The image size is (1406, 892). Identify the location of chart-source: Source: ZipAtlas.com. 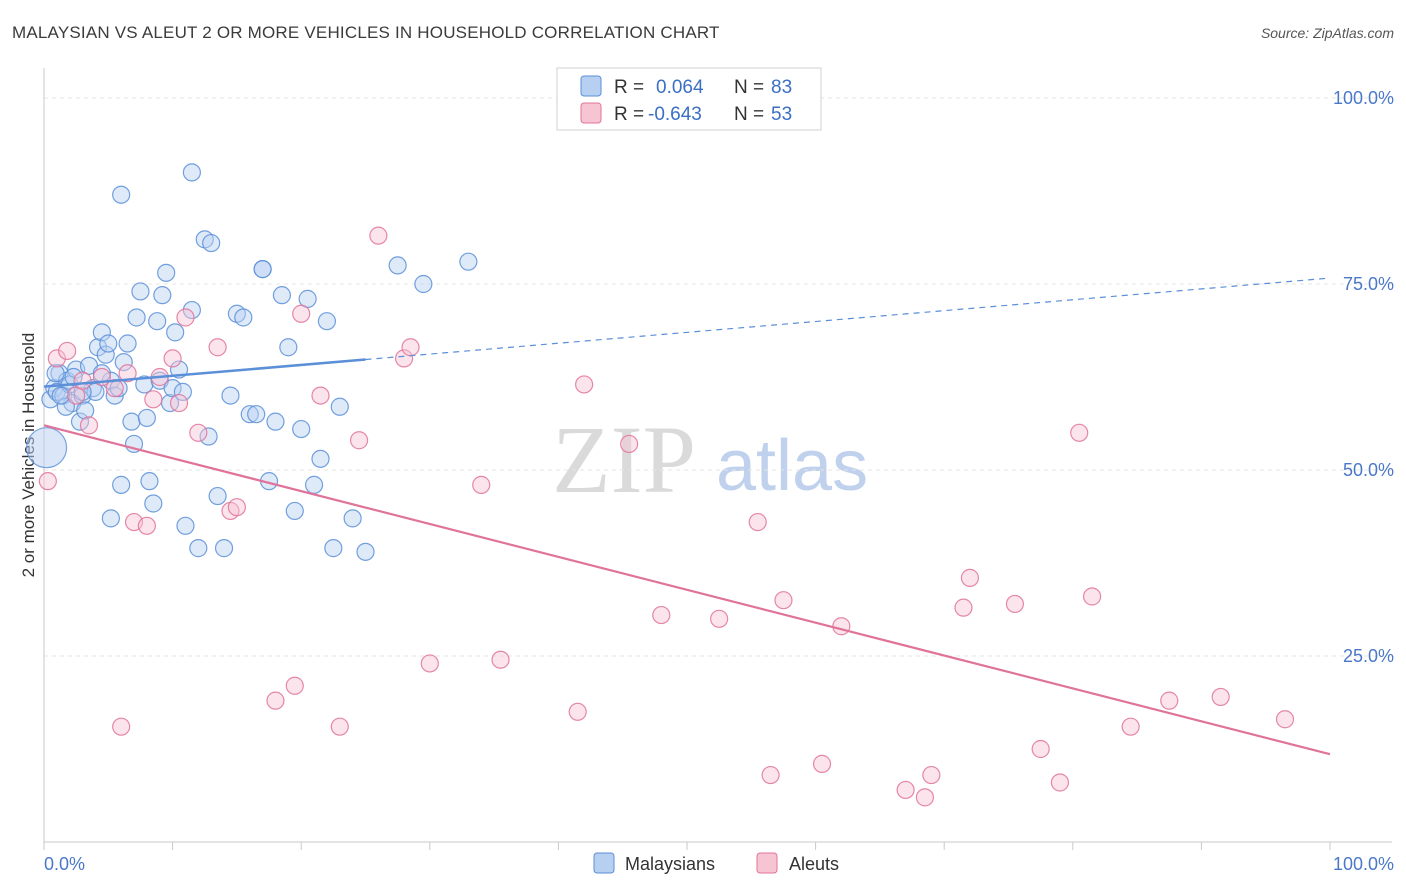
(1327, 33).